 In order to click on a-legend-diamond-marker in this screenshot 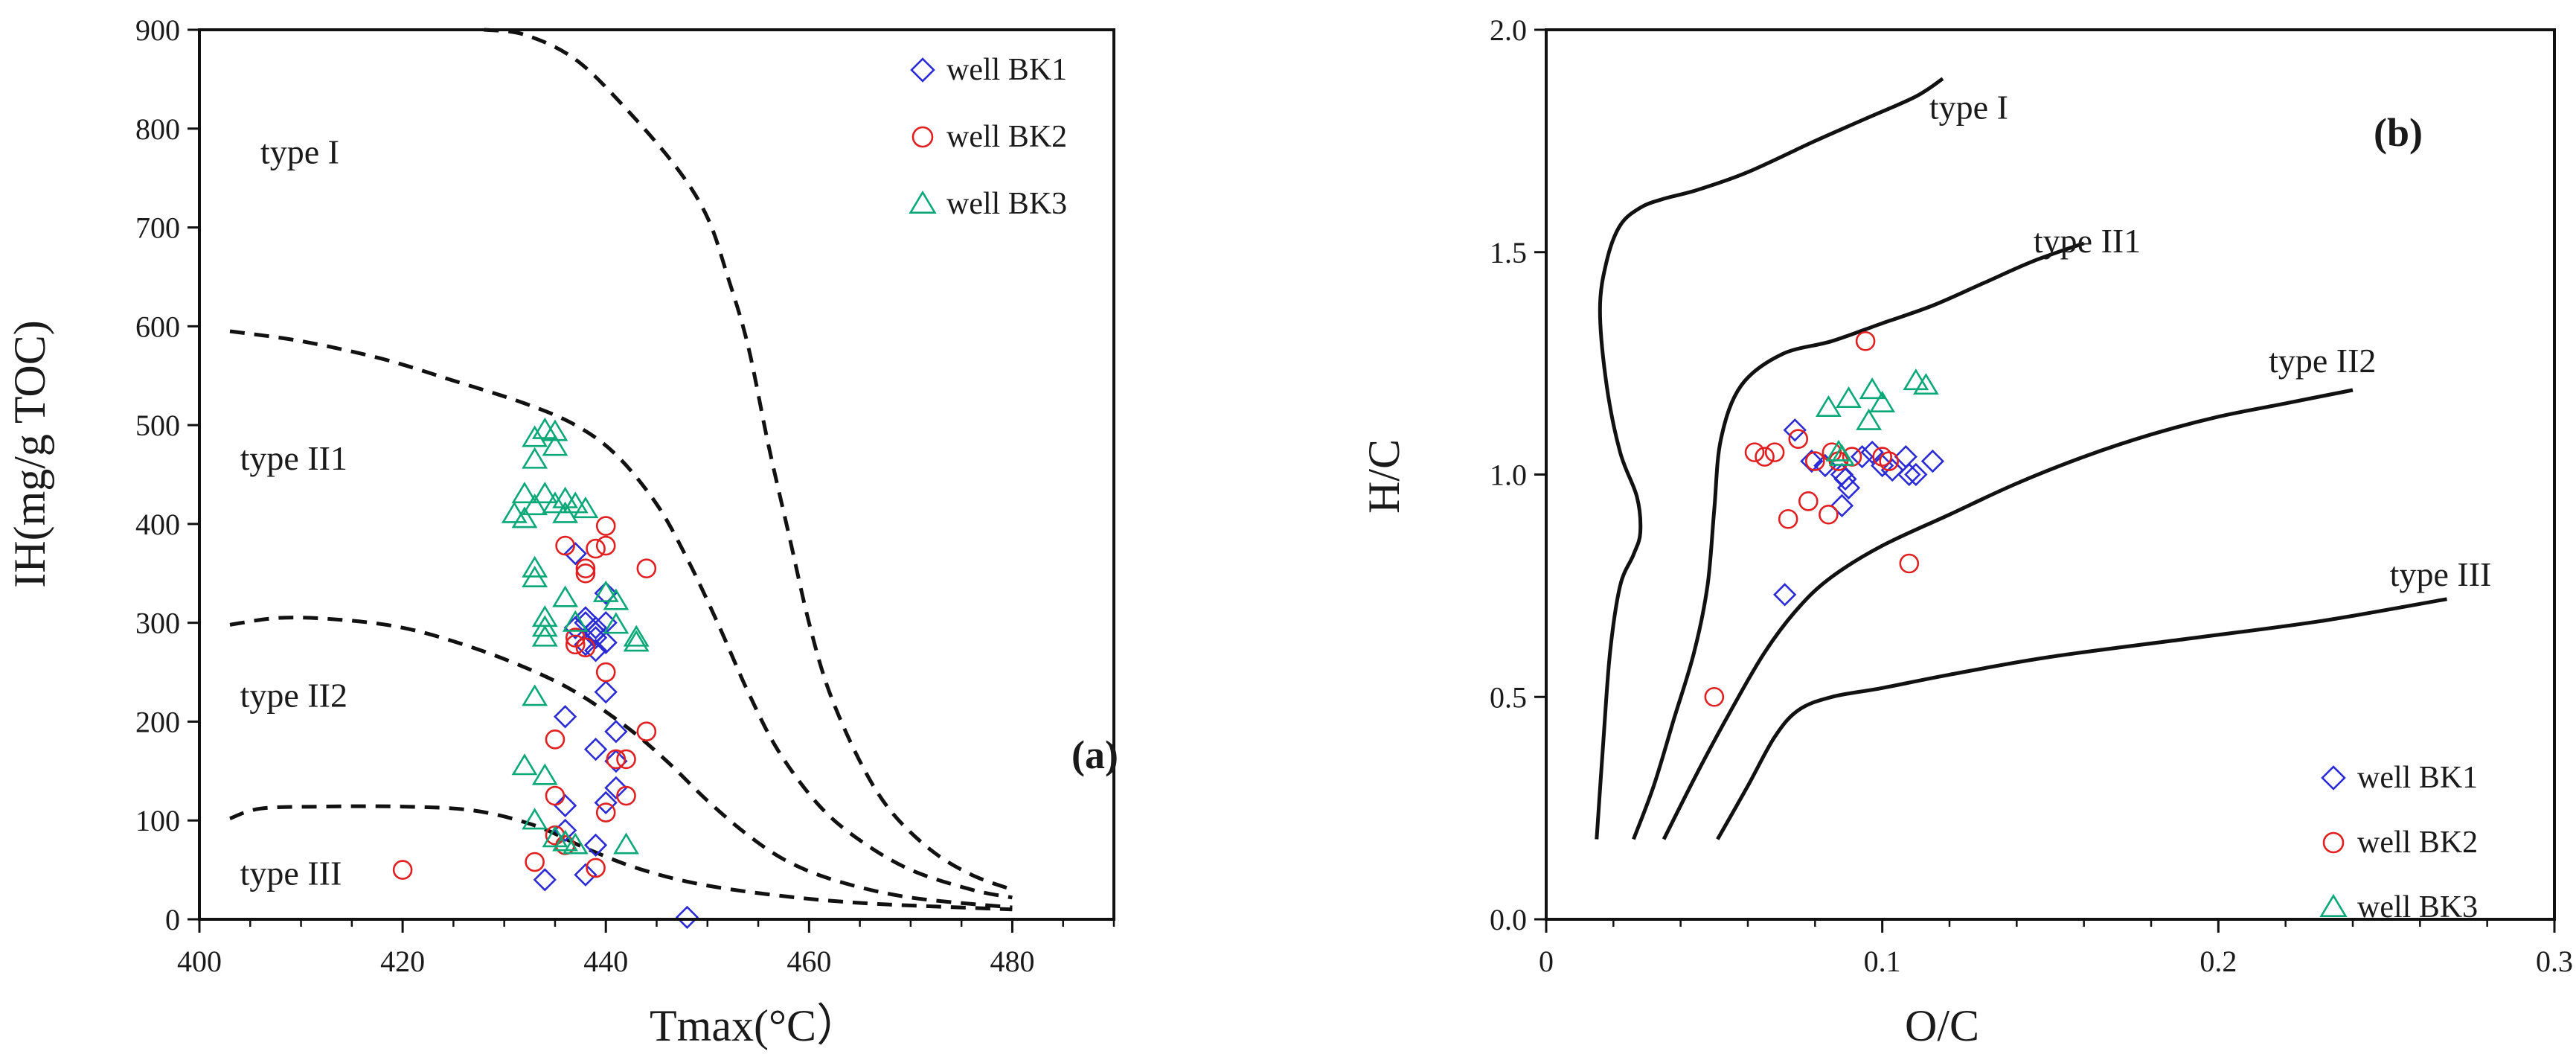, I will do `click(923, 70)`.